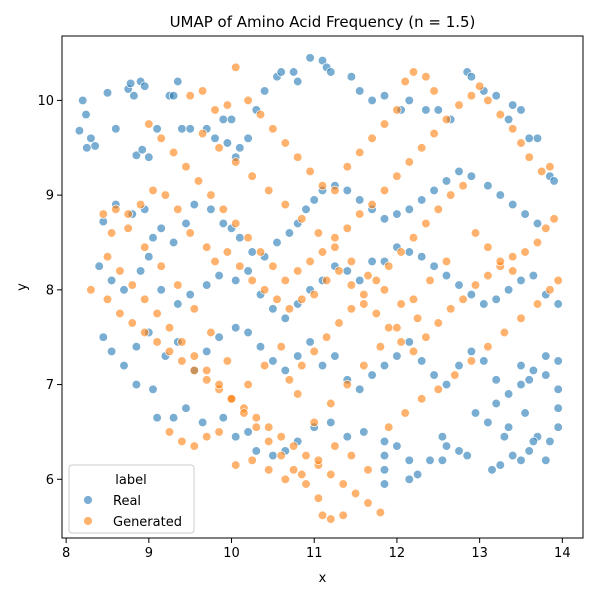  I want to click on y-axis-label: y, so click(22, 287).